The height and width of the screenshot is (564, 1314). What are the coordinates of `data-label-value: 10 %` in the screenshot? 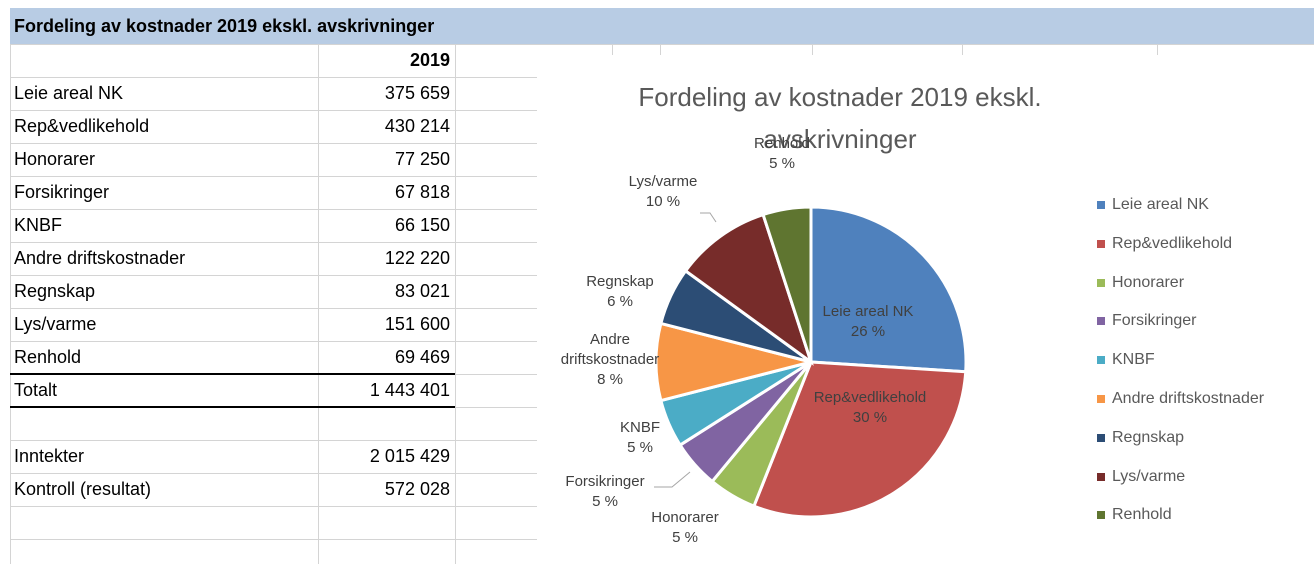 It's located at (663, 201).